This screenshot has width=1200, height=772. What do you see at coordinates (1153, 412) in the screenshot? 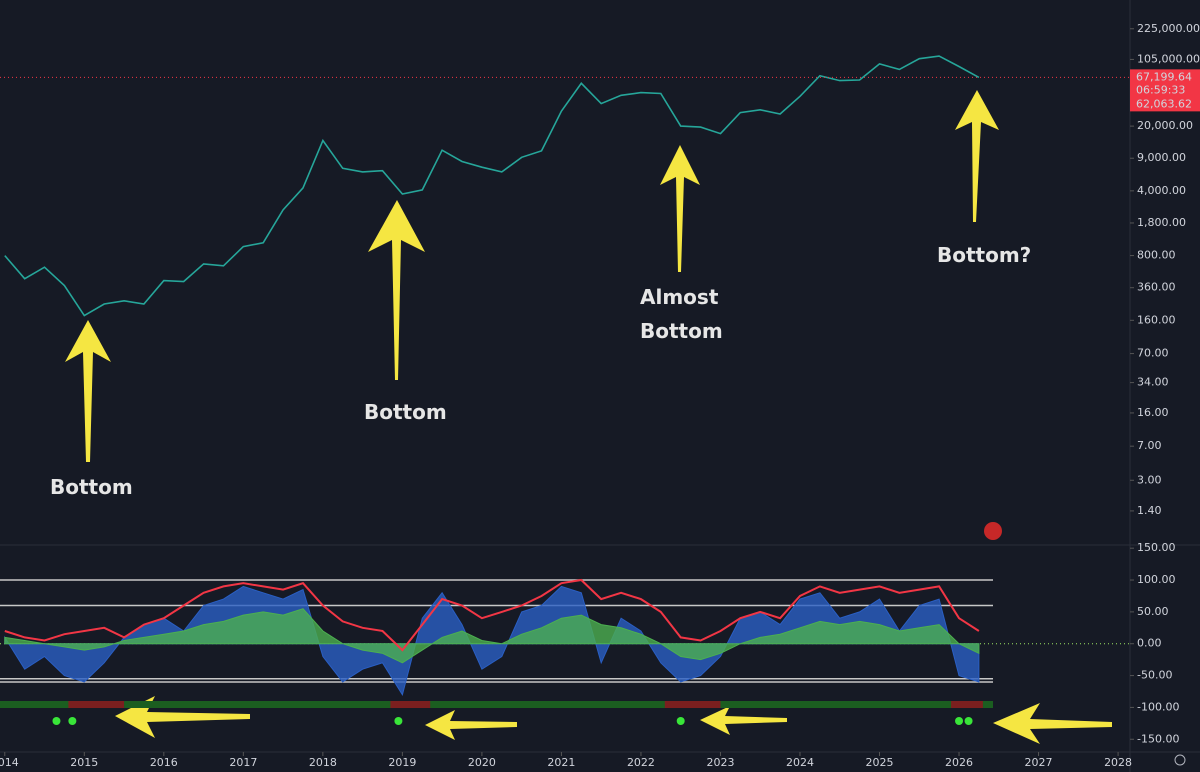
I see `y-tick-label: 16.00` at bounding box center [1153, 412].